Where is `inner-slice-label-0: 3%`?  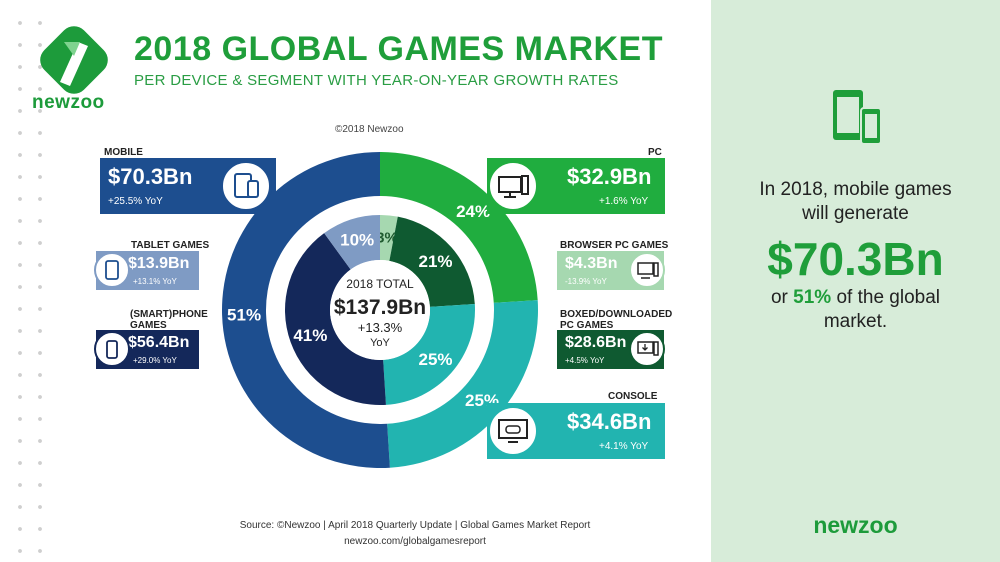
inner-slice-label-0: 3% is located at coordinates (387, 237).